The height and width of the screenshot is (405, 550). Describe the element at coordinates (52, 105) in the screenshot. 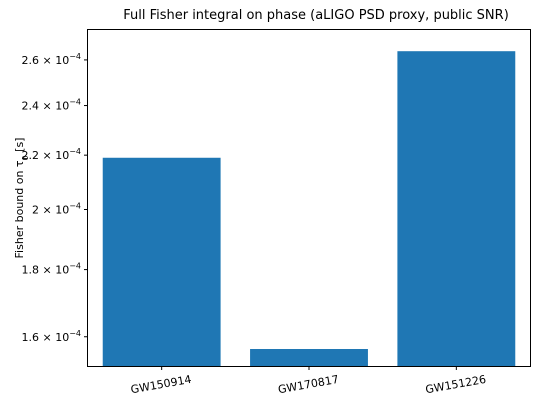

I see `y-tick-label: 2.4 × 10⁻⁴` at that location.